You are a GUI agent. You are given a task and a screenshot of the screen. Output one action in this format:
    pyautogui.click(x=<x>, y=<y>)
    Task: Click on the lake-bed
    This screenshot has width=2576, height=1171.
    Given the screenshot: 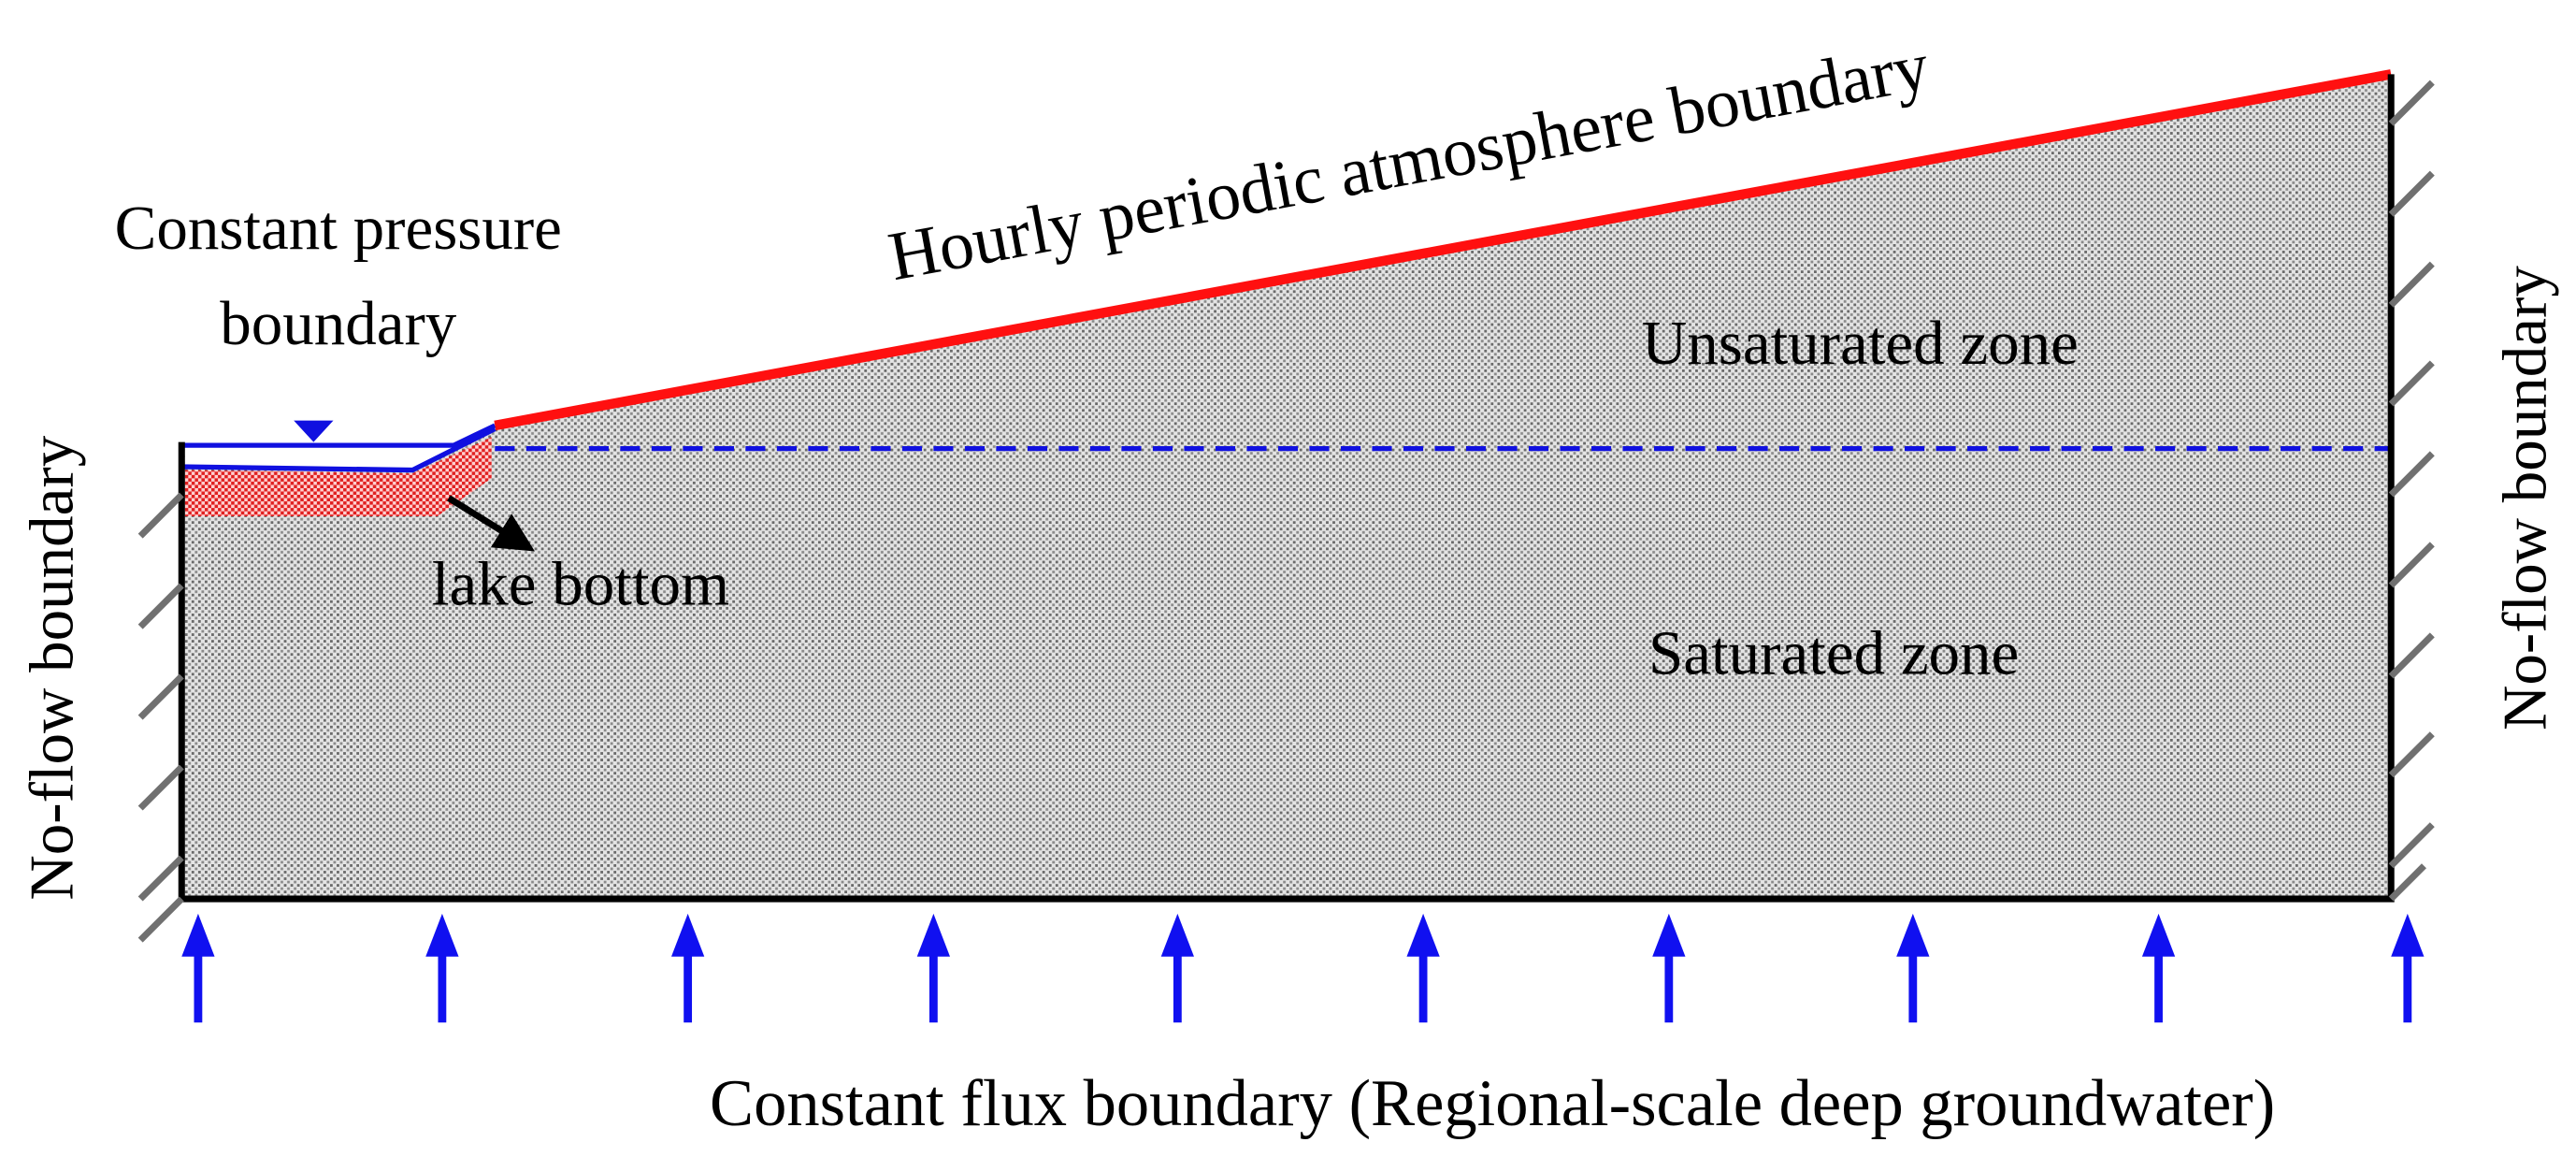 What is the action you would take?
    pyautogui.click(x=339, y=449)
    